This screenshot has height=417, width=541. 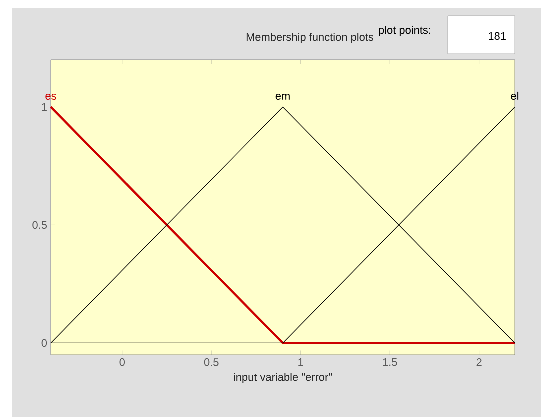 I want to click on x-tick-label: 0.5, so click(x=211, y=362).